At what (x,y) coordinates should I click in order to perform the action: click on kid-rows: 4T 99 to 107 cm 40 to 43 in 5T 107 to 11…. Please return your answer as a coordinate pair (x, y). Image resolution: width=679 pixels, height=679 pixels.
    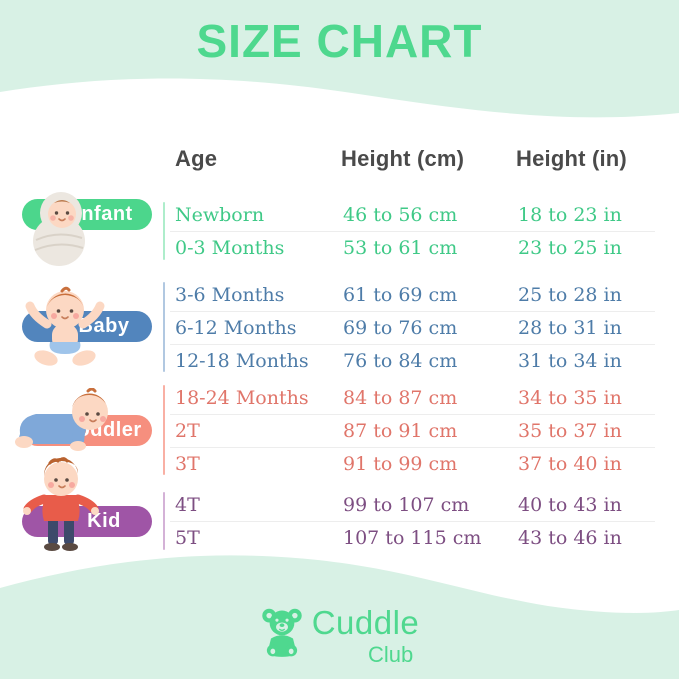
    Looking at the image, I should click on (412, 521).